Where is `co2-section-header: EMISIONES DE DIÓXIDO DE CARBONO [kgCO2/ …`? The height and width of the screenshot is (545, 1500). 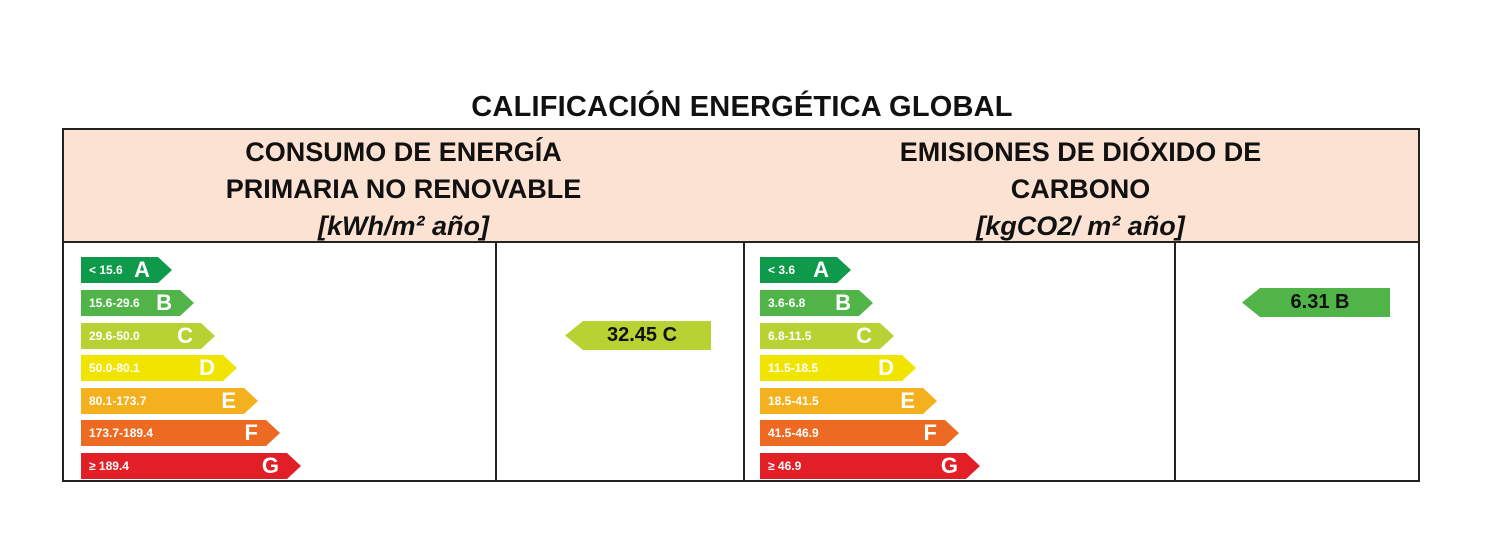 co2-section-header: EMISIONES DE DIÓXIDO DE CARBONO [kgCO2/ … is located at coordinates (1080, 186).